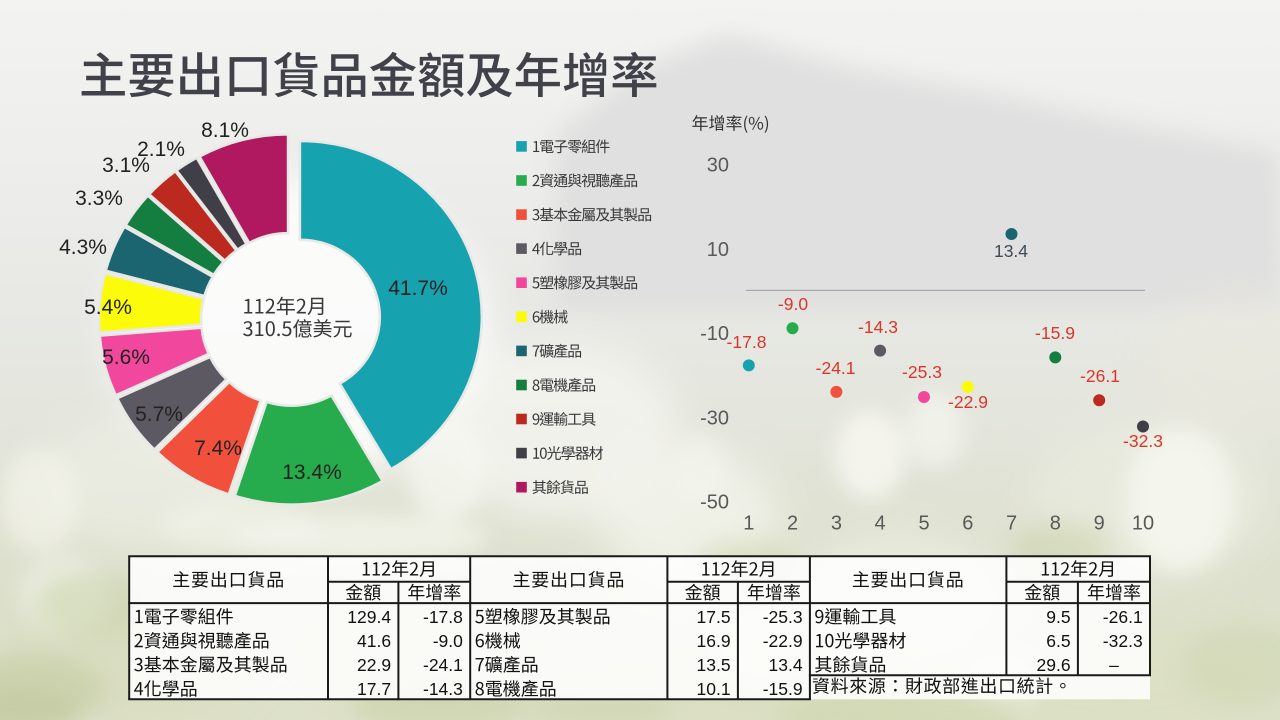  Describe the element at coordinates (161, 149) in the screenshot. I see `svg-text: 2.1%` at that location.